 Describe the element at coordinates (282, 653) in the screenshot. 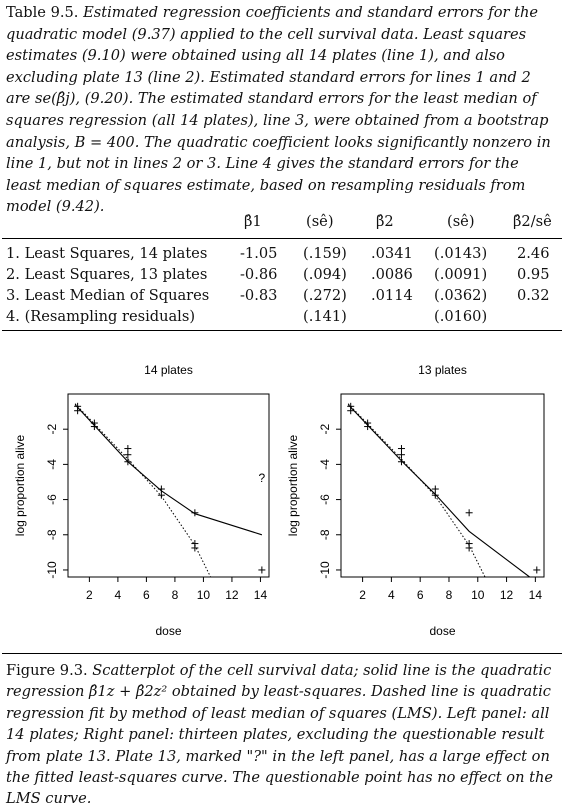

I see `figure-caption-rule` at that location.